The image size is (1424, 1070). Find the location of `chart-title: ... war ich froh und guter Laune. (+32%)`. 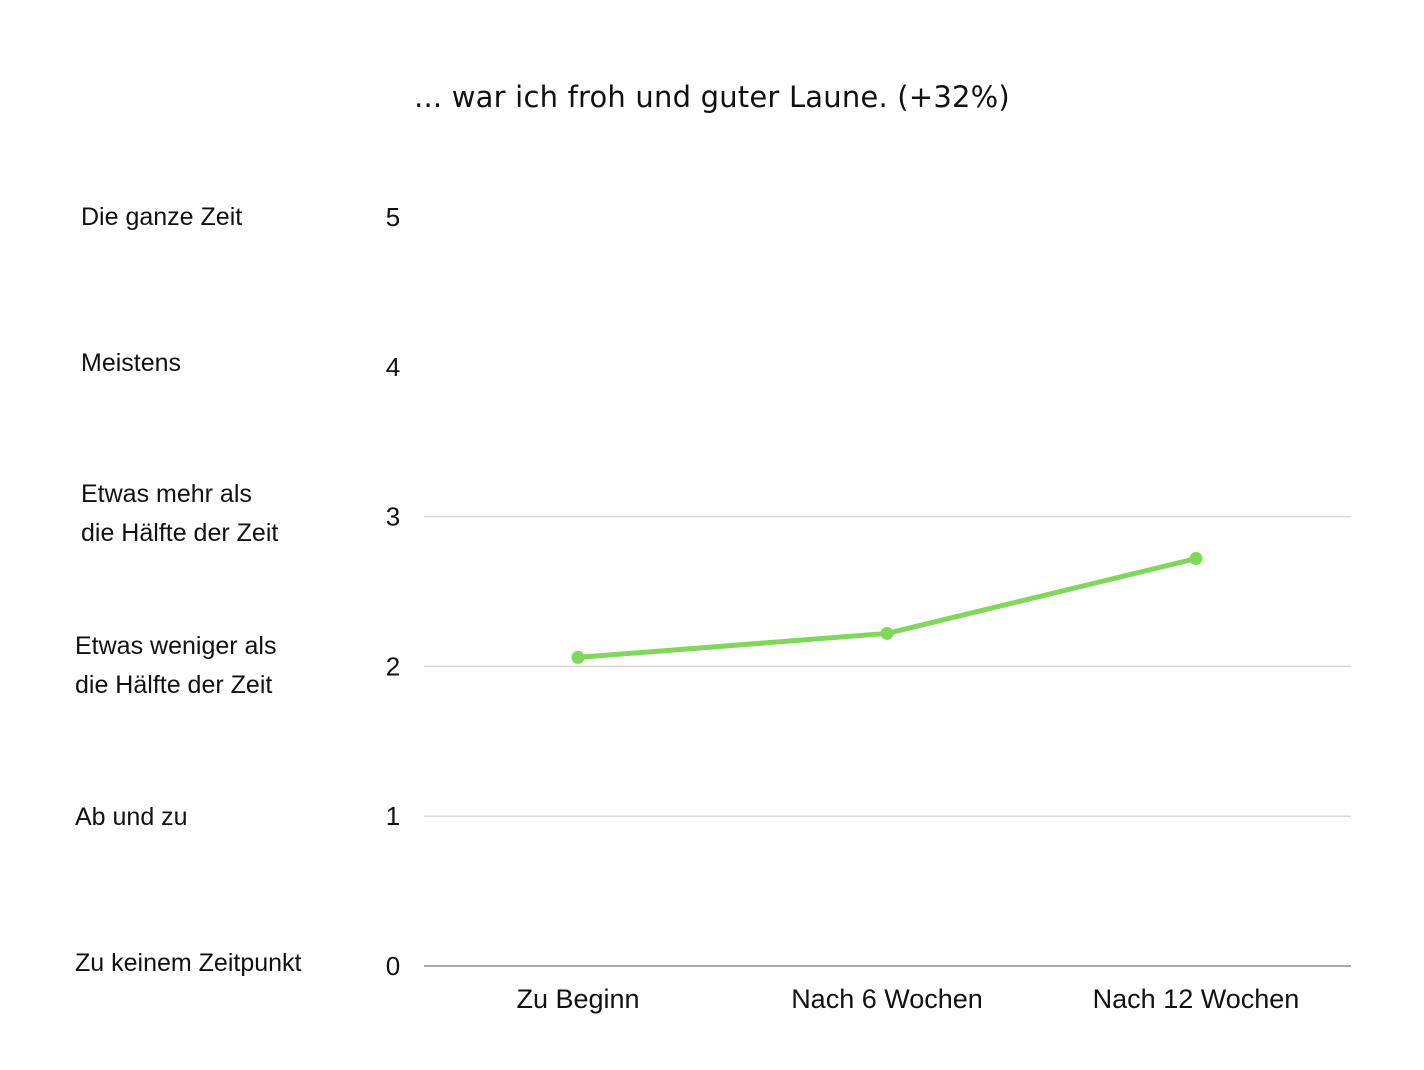

chart-title: ... war ich froh und guter Laune. (+32%) is located at coordinates (712, 97).